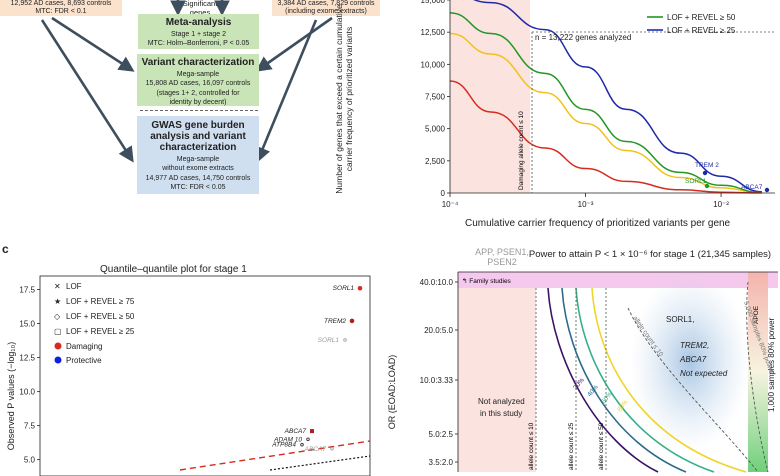 The width and height of the screenshot is (780, 476). Describe the element at coordinates (450, 204) in the screenshot. I see `x-tick-label: 10⁻⁴` at that location.